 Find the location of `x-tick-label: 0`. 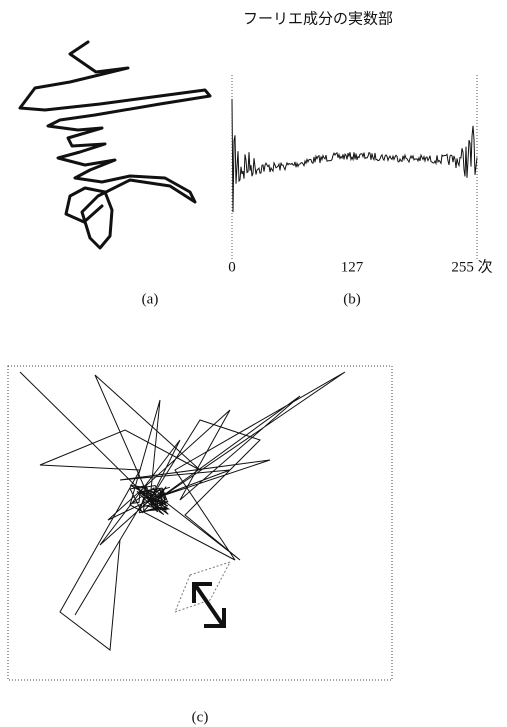

x-tick-label: 0 is located at coordinates (232, 267).